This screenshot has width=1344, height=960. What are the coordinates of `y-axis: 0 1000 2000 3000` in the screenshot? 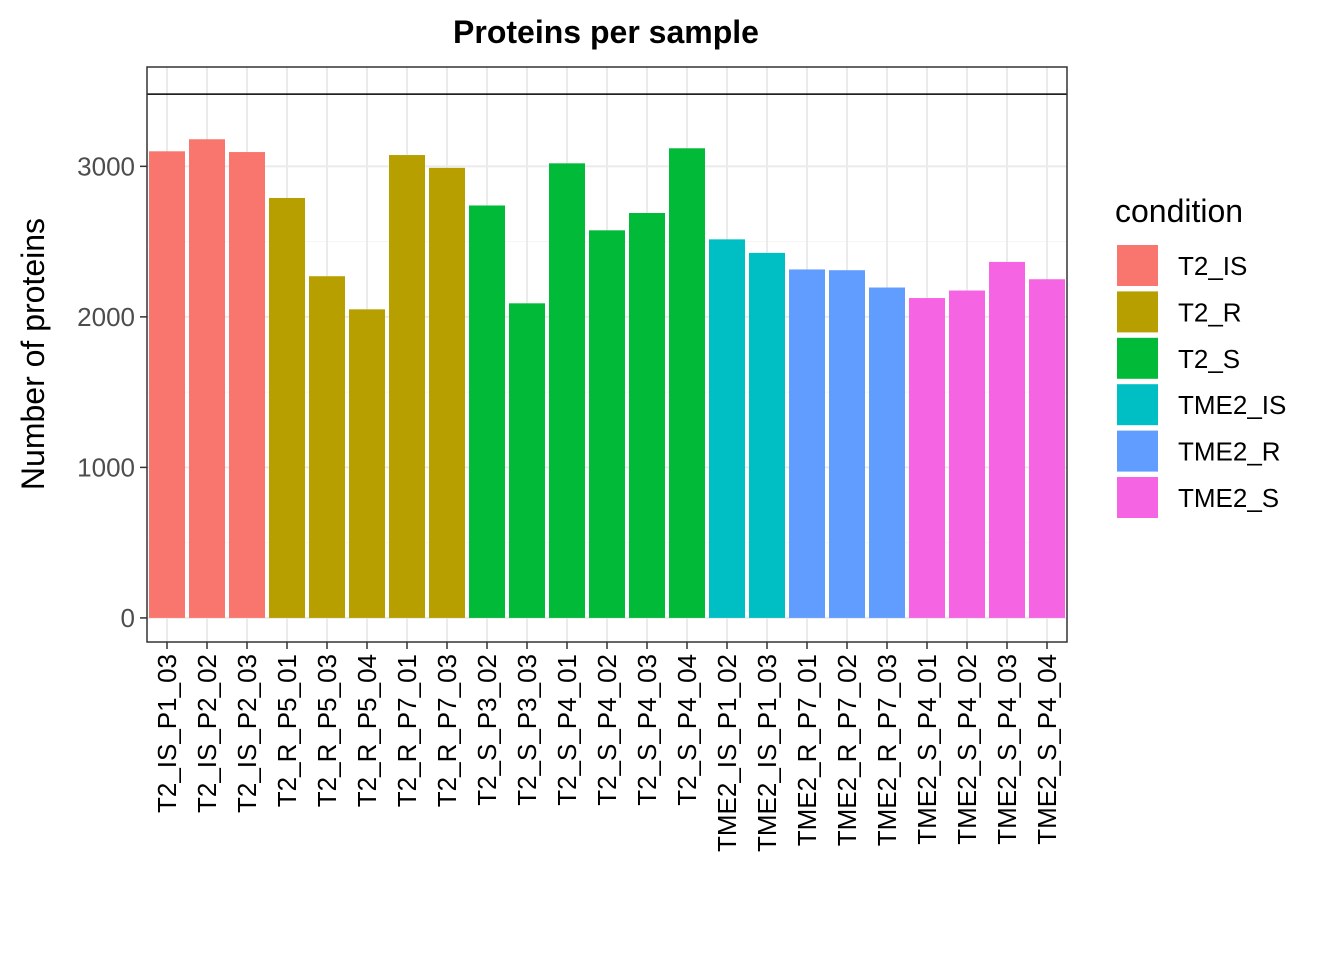 It's located at (112, 392).